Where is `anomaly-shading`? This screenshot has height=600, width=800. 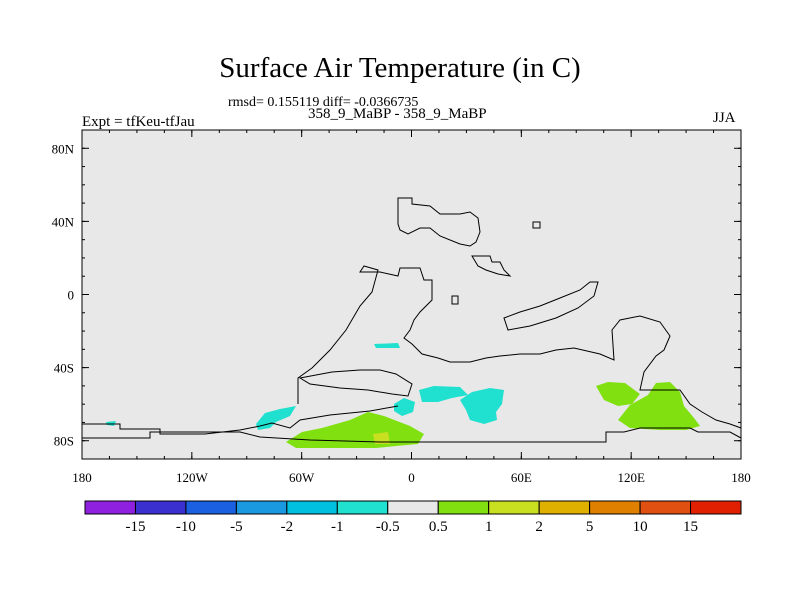
anomaly-shading is located at coordinates (403, 395).